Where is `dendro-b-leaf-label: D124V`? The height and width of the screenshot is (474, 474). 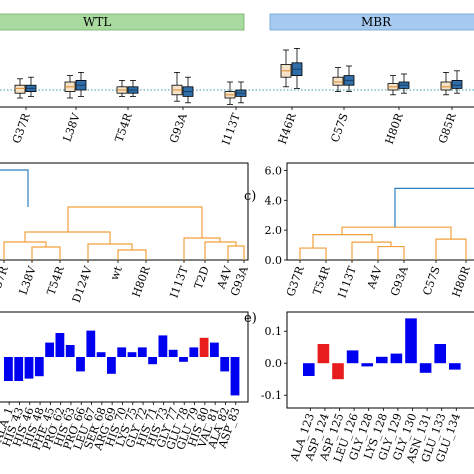 dendro-b-leaf-label: D124V is located at coordinates (82, 284).